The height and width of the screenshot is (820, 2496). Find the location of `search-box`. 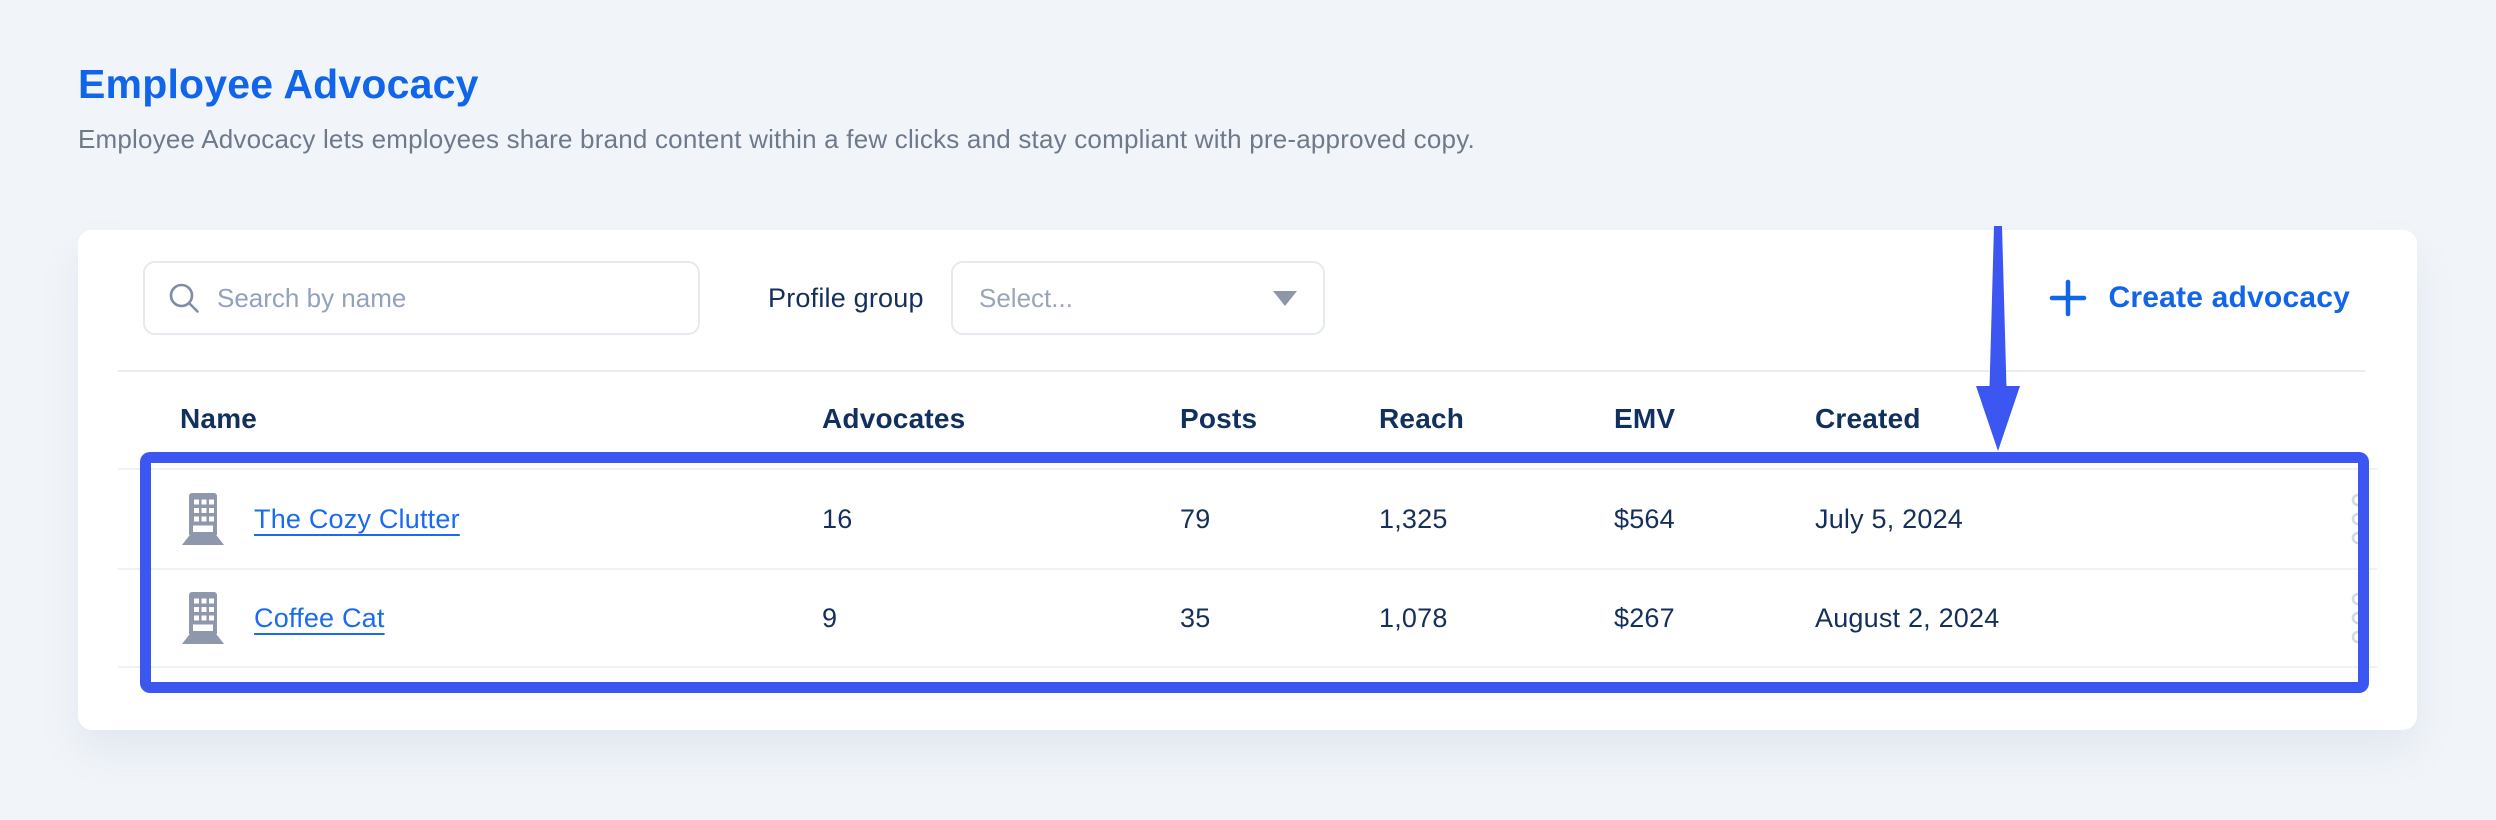

search-box is located at coordinates (421, 298).